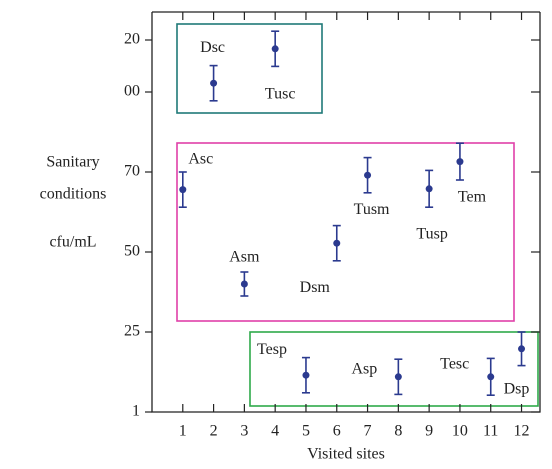 Image resolution: width=552 pixels, height=469 pixels. I want to click on y-tick-label: 00, so click(132, 91).